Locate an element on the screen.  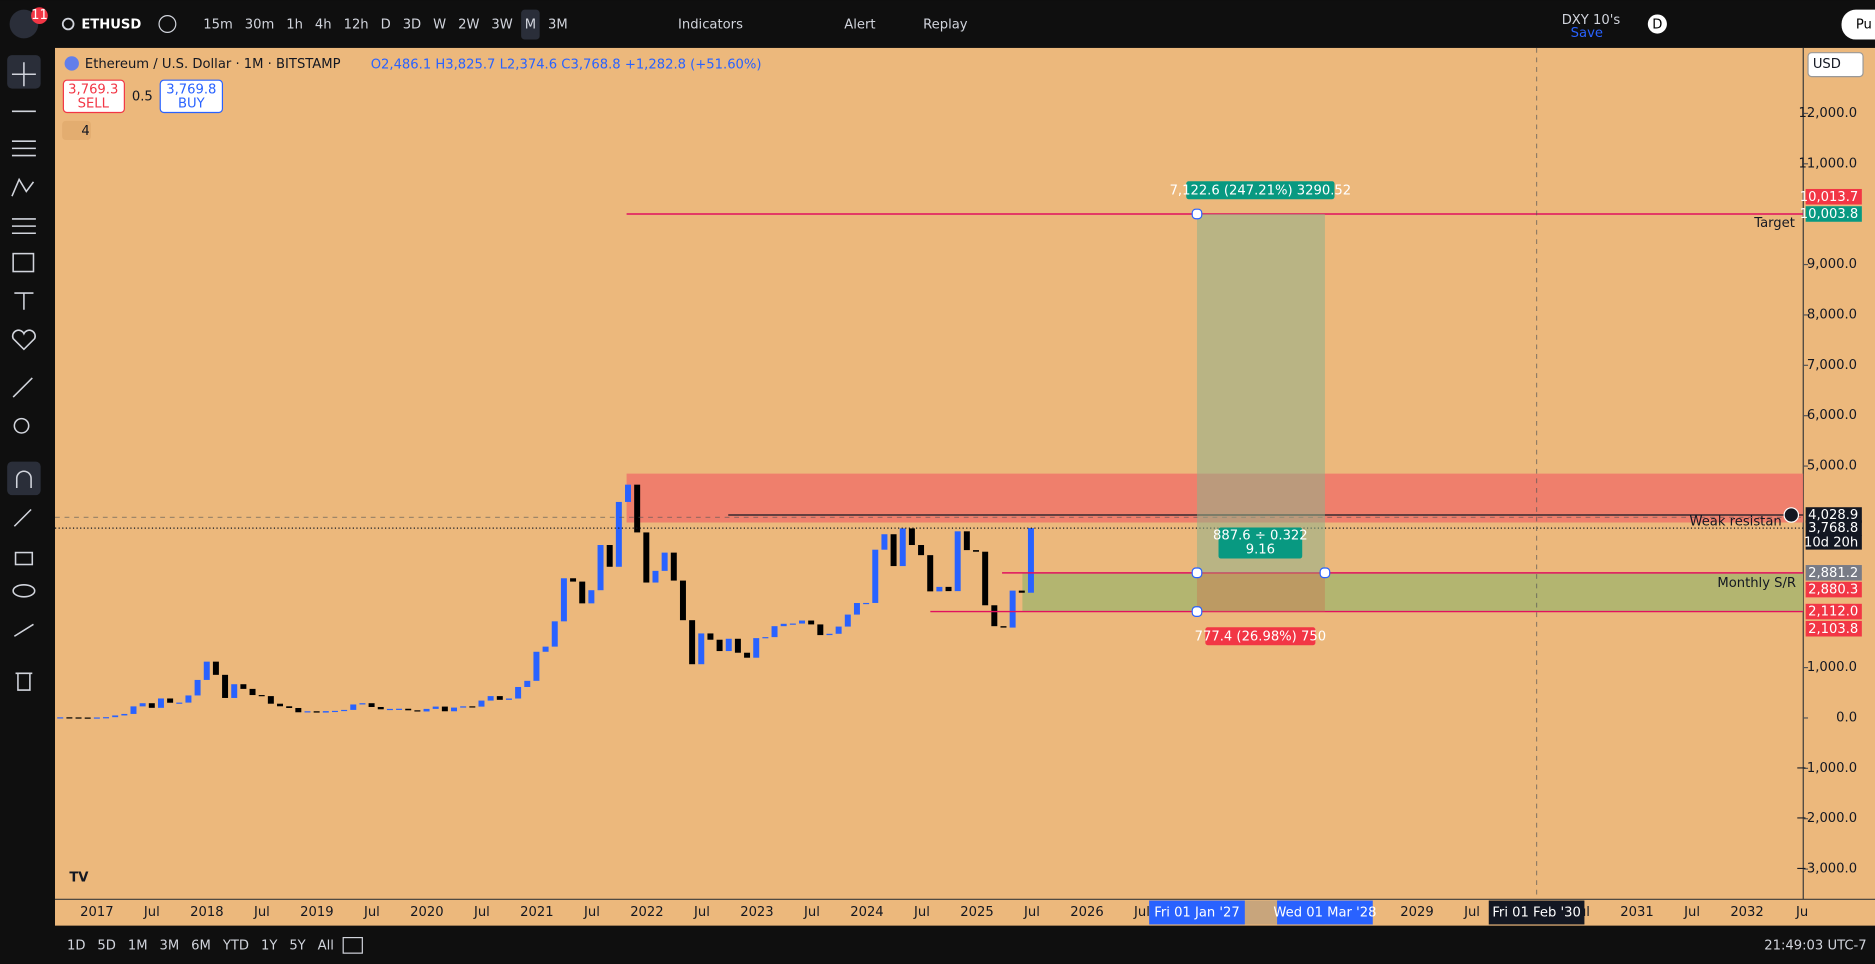
range: YTD is located at coordinates (235, 945).